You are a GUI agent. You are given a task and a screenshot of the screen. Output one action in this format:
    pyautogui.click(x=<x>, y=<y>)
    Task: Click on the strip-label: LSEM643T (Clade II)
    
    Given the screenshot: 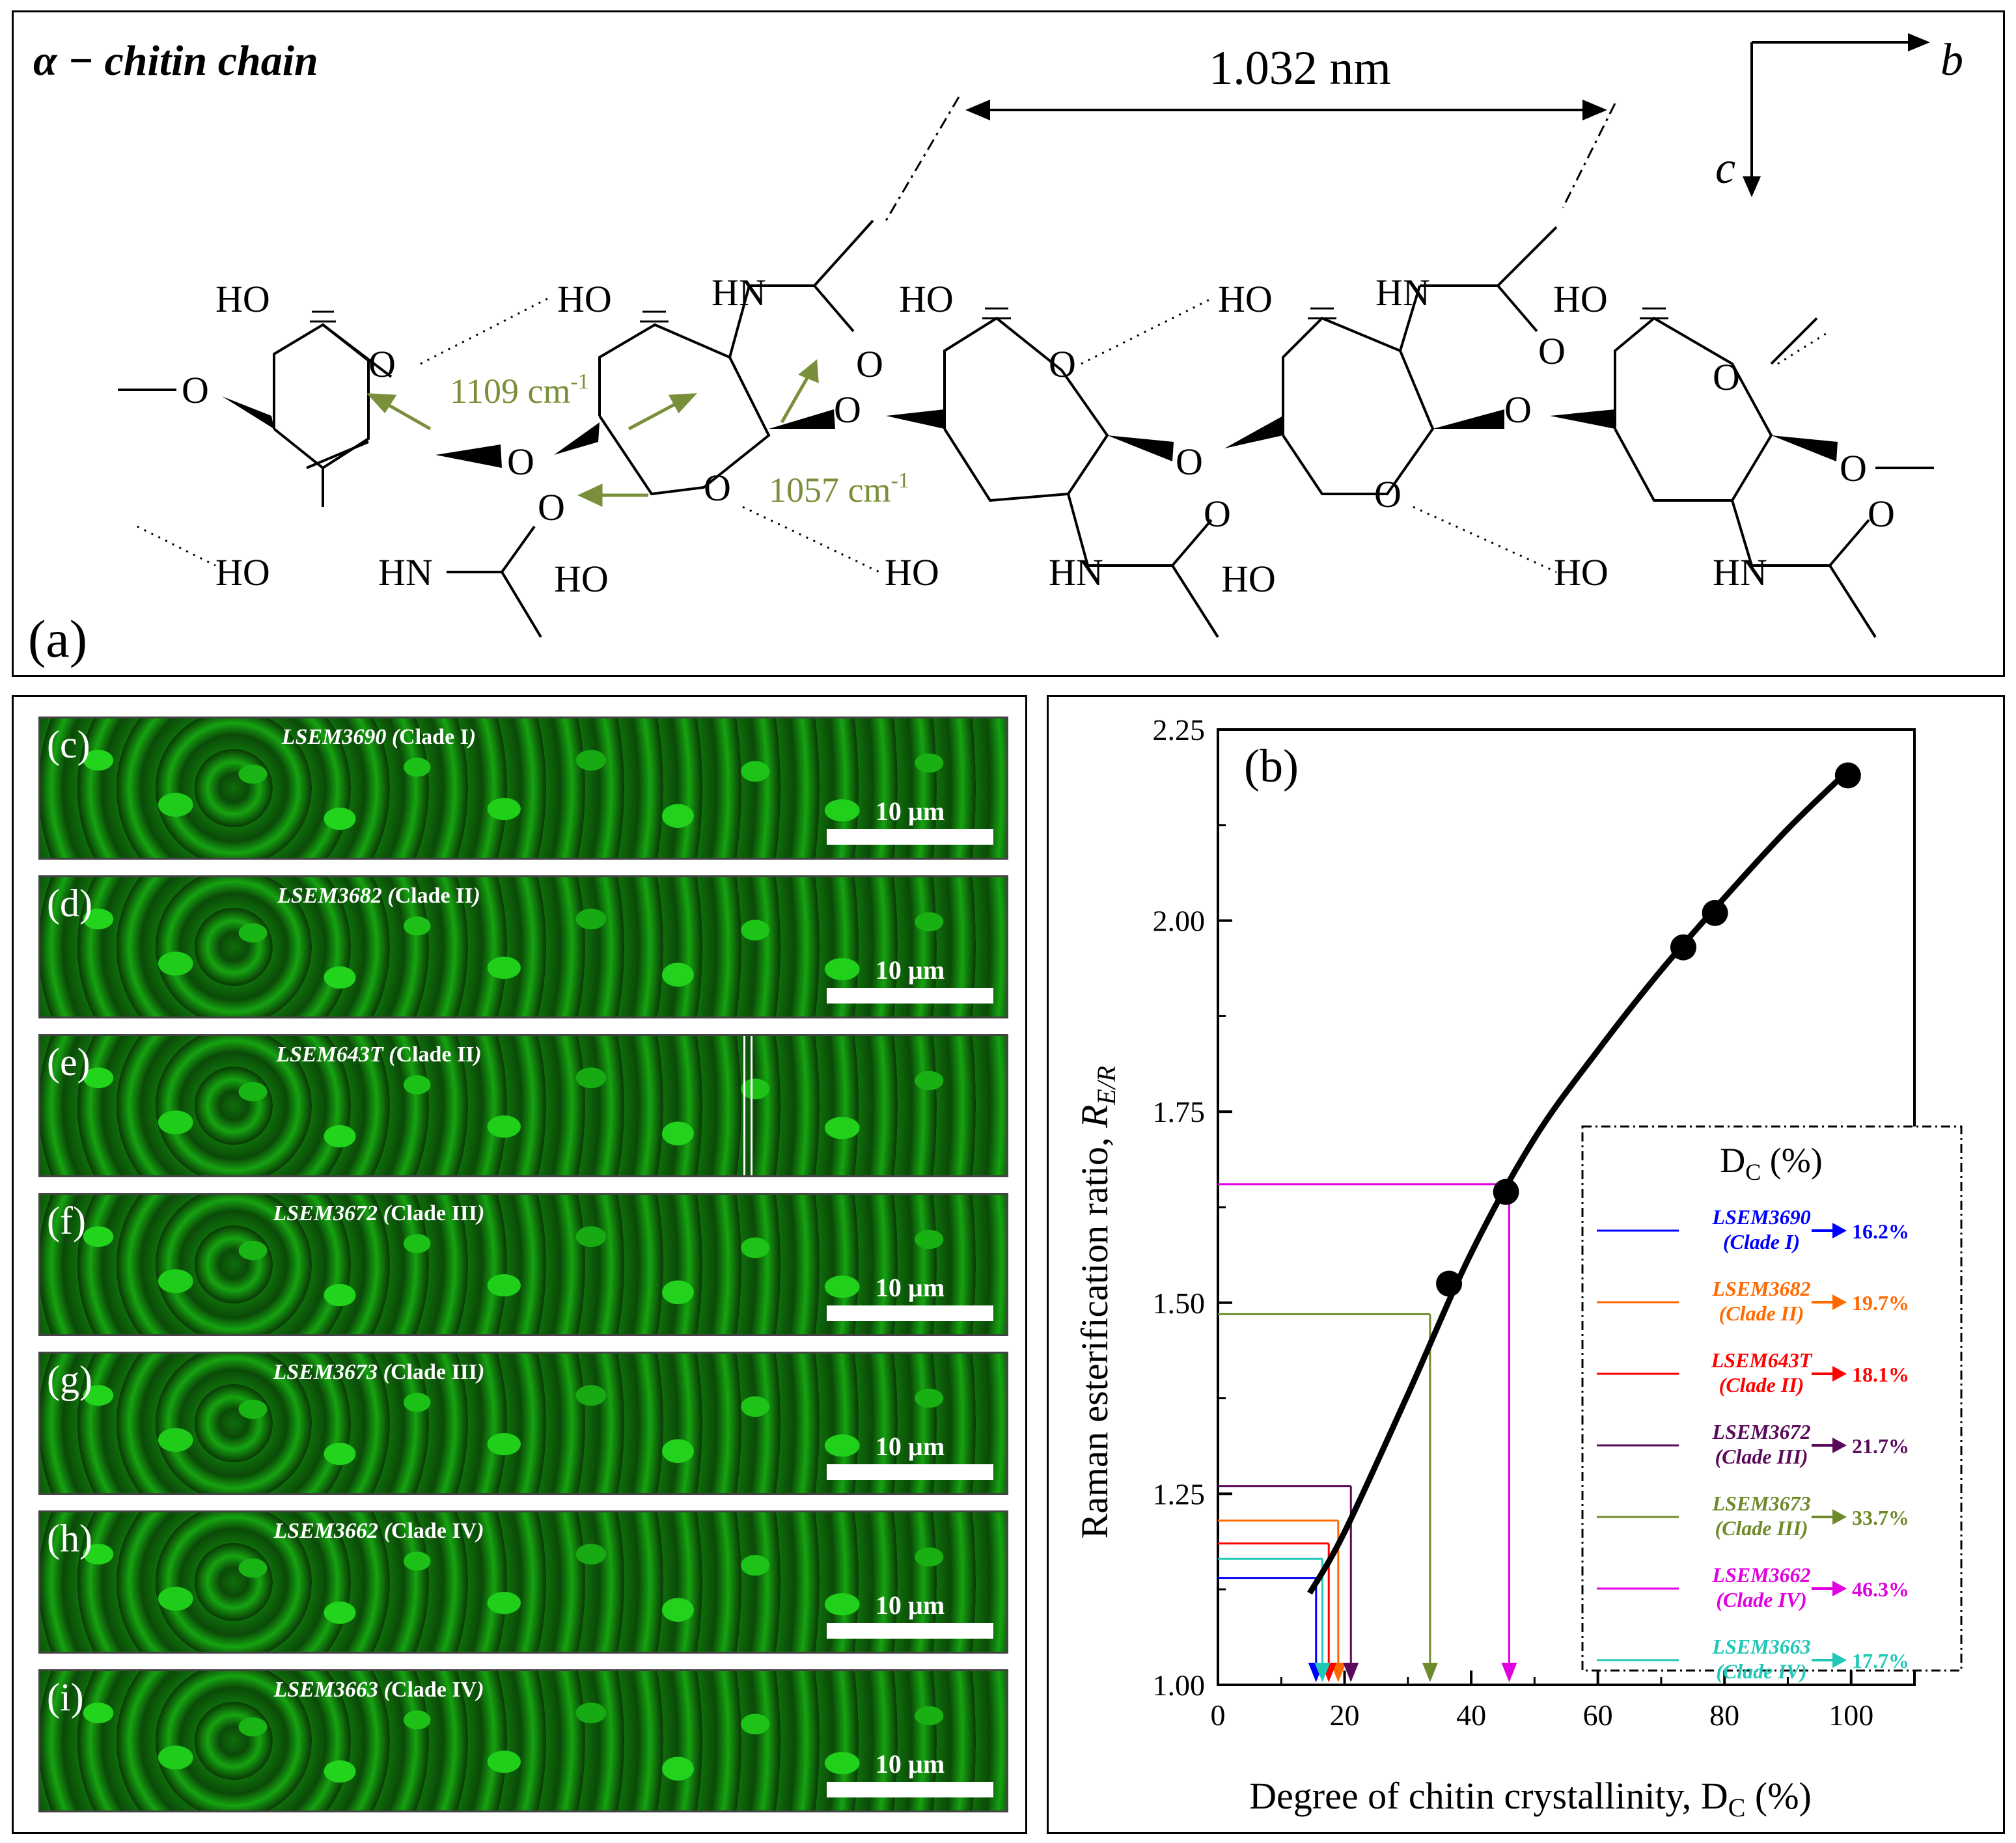 What is the action you would take?
    pyautogui.click(x=379, y=1055)
    